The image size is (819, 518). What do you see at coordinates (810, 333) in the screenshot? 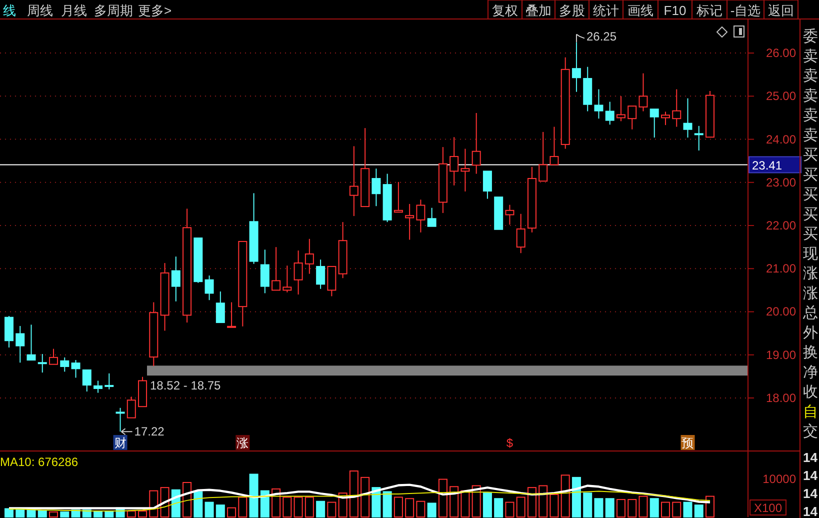
I see `text: 外` at bounding box center [810, 333].